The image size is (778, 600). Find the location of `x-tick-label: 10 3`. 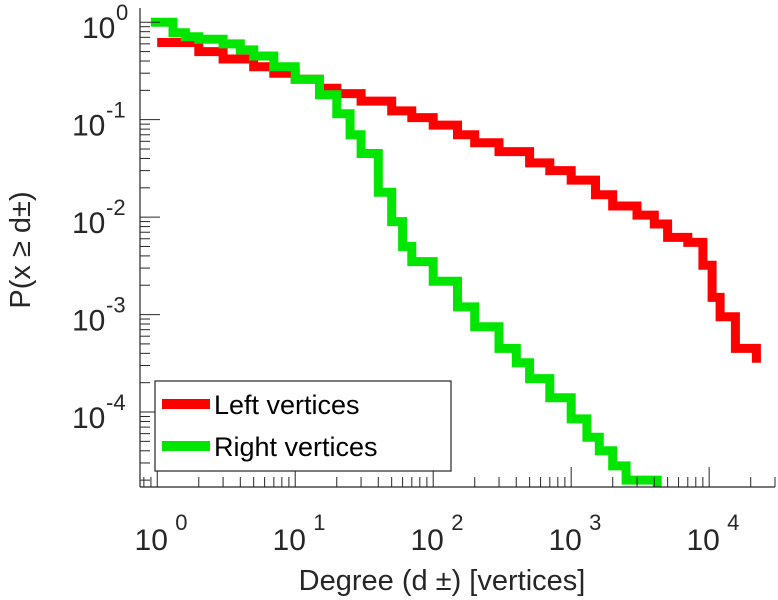

x-tick-label: 10 3 is located at coordinates (574, 533).